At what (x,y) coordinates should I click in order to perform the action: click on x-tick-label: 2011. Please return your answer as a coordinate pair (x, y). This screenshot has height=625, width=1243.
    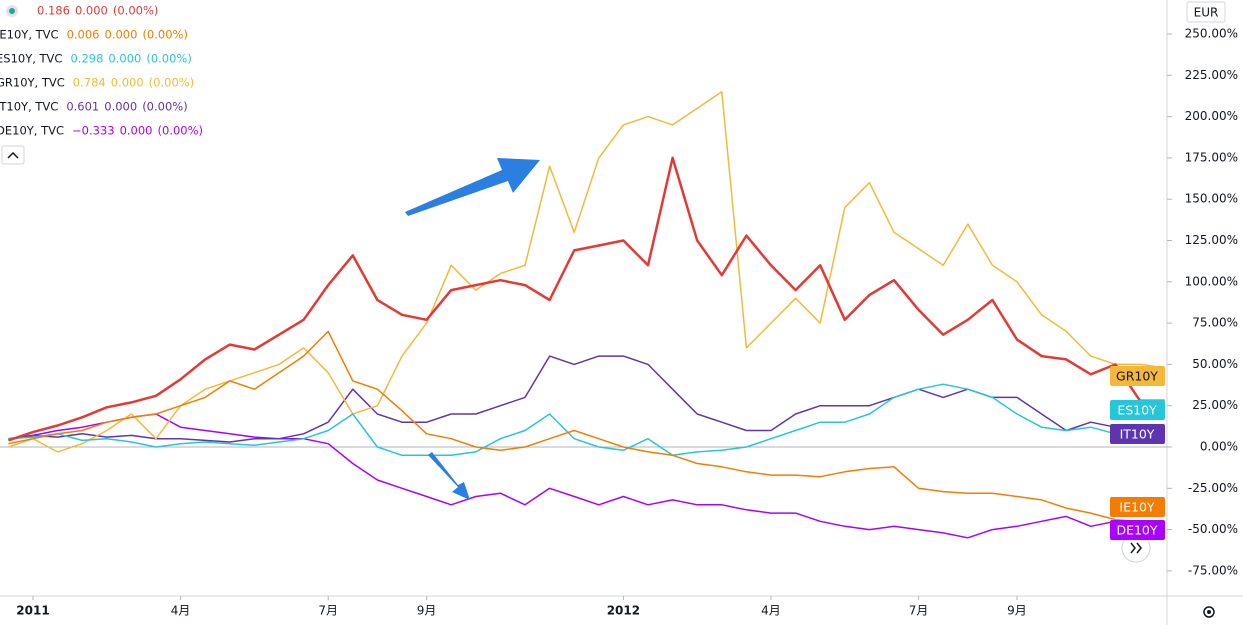
    Looking at the image, I should click on (32, 611).